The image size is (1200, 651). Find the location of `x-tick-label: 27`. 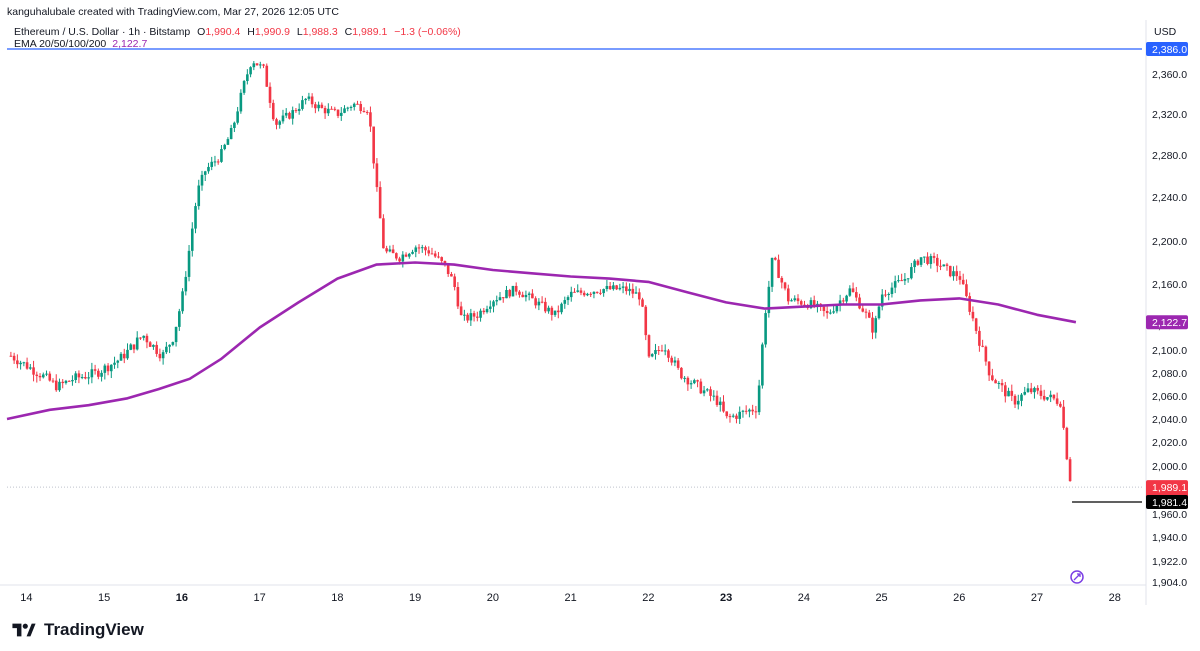

x-tick-label: 27 is located at coordinates (1037, 598).